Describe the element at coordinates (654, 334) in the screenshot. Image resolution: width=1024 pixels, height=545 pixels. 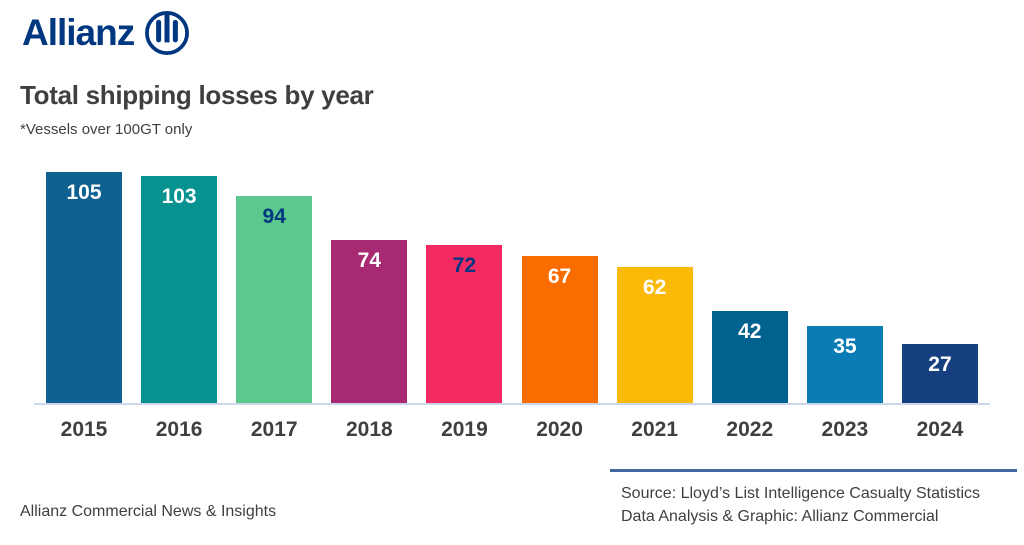
I see `bar-2021: 62` at that location.